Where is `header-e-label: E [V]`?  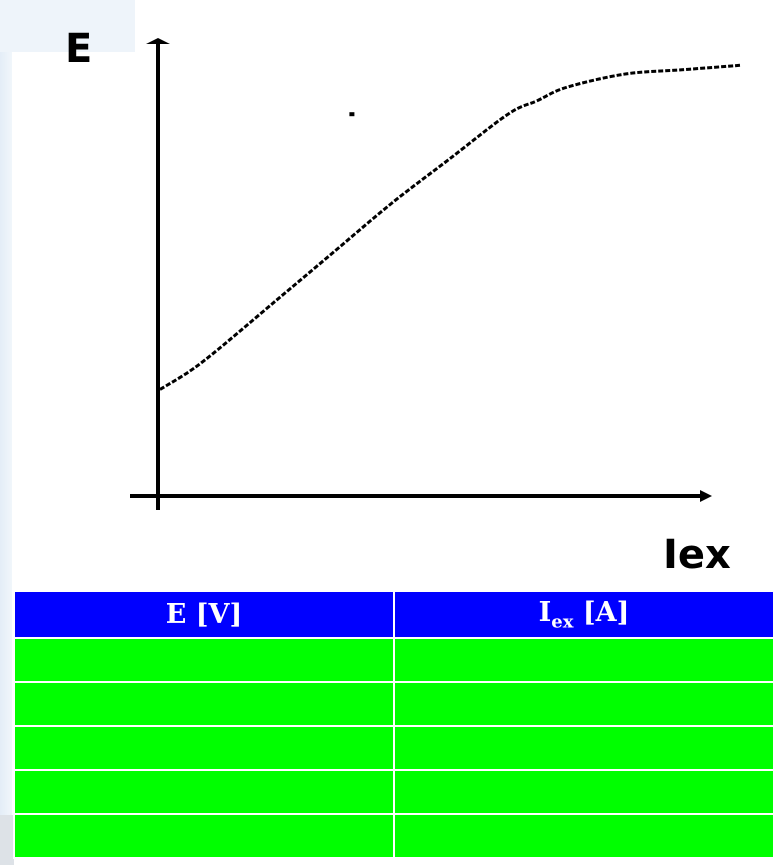 header-e-label: E [V] is located at coordinates (204, 614).